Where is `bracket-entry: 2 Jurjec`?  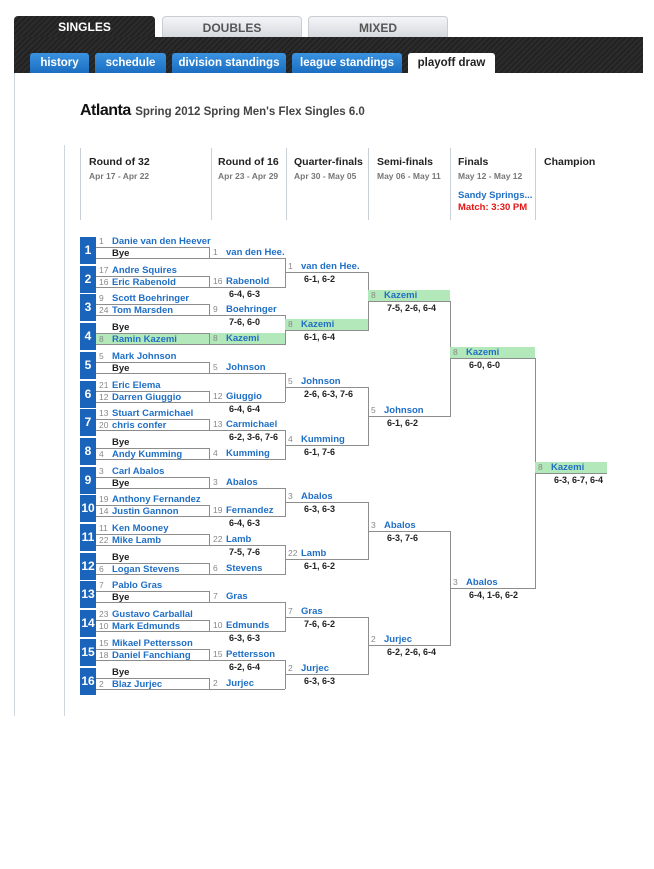
bracket-entry: 2 Jurjec is located at coordinates (409, 639).